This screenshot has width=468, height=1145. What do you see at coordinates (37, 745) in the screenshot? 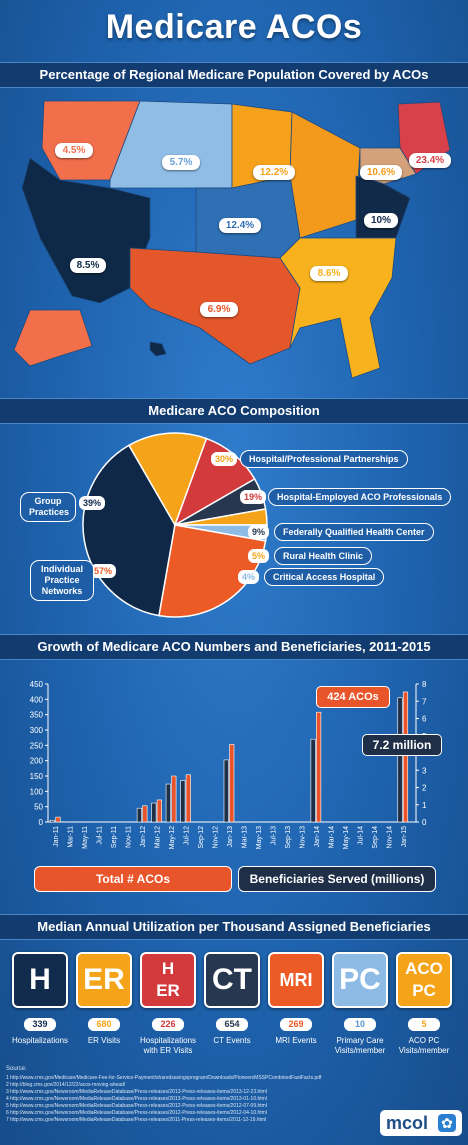
I see `left-tick-label: 250` at bounding box center [37, 745].